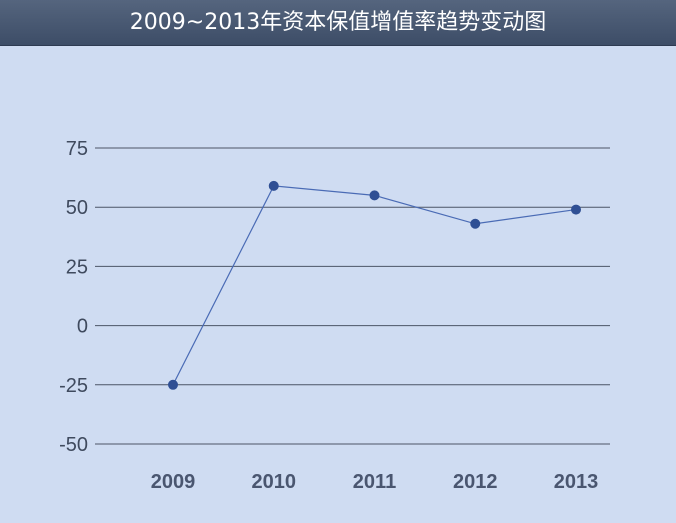 This screenshot has width=676, height=523. I want to click on y-tick-label: 50, so click(77, 208).